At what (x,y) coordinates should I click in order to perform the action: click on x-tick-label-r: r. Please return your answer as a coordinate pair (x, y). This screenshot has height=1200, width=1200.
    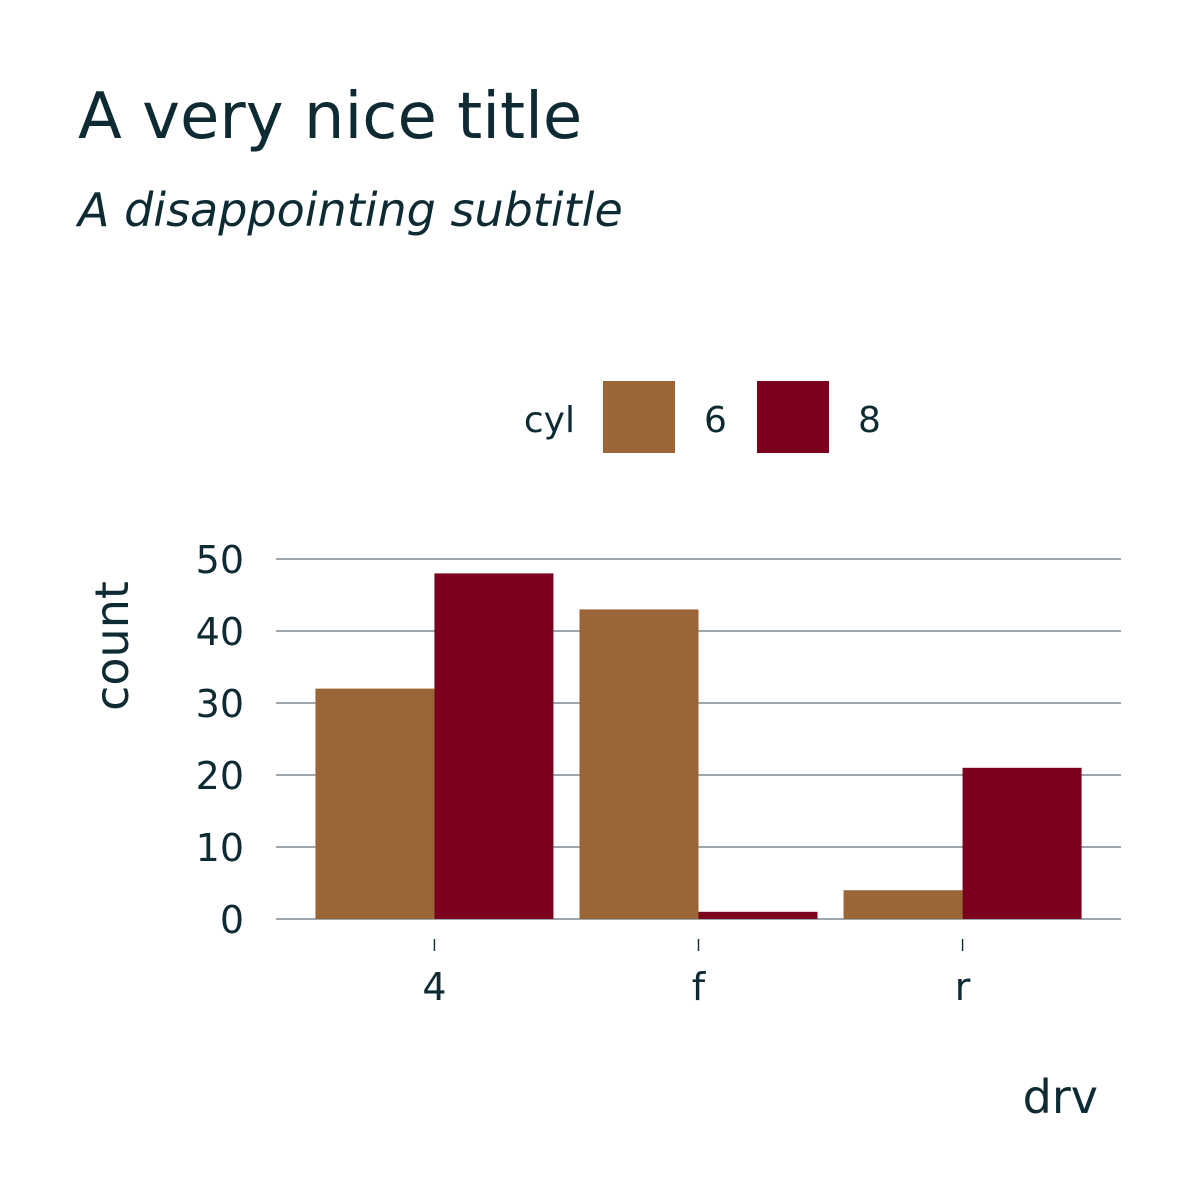
    Looking at the image, I should click on (963, 987).